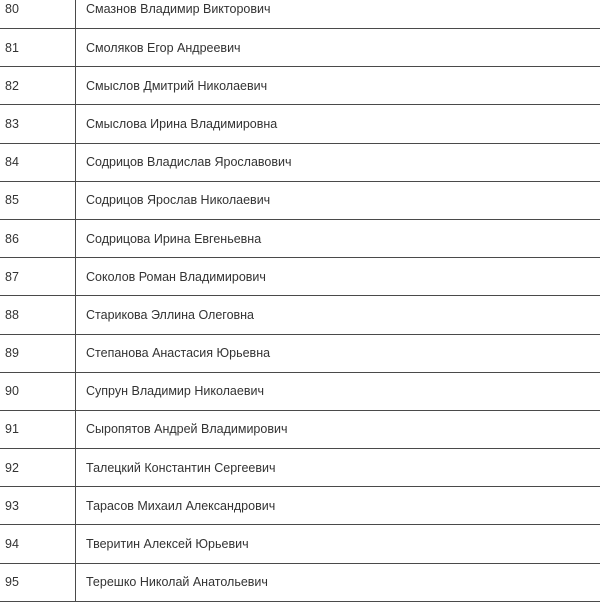 This screenshot has height=602, width=600. Describe the element at coordinates (38, 353) in the screenshot. I see `row-number: 89` at that location.